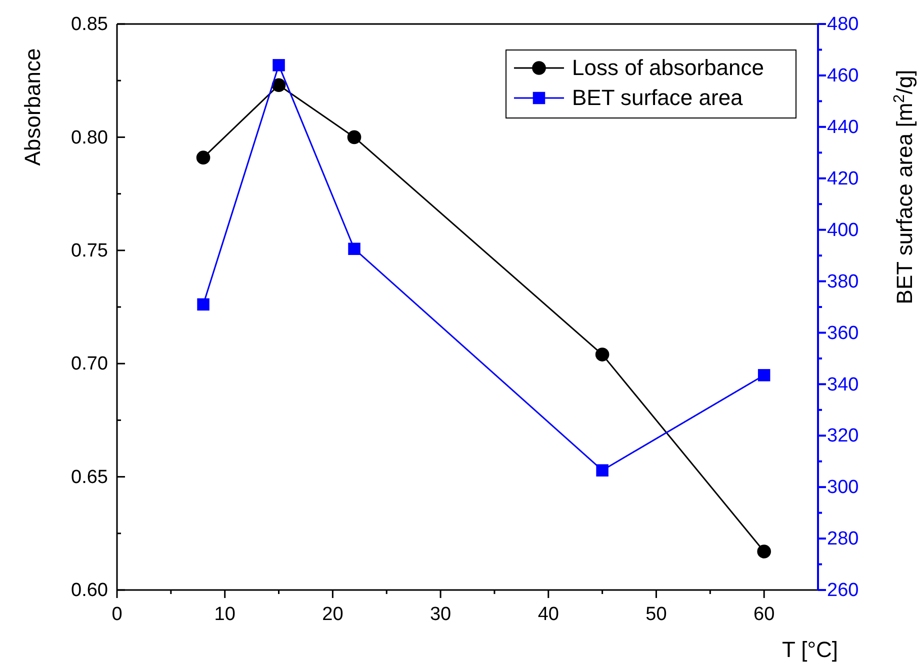 Image resolution: width=924 pixels, height=664 pixels. I want to click on x-tick-label: 10, so click(225, 614).